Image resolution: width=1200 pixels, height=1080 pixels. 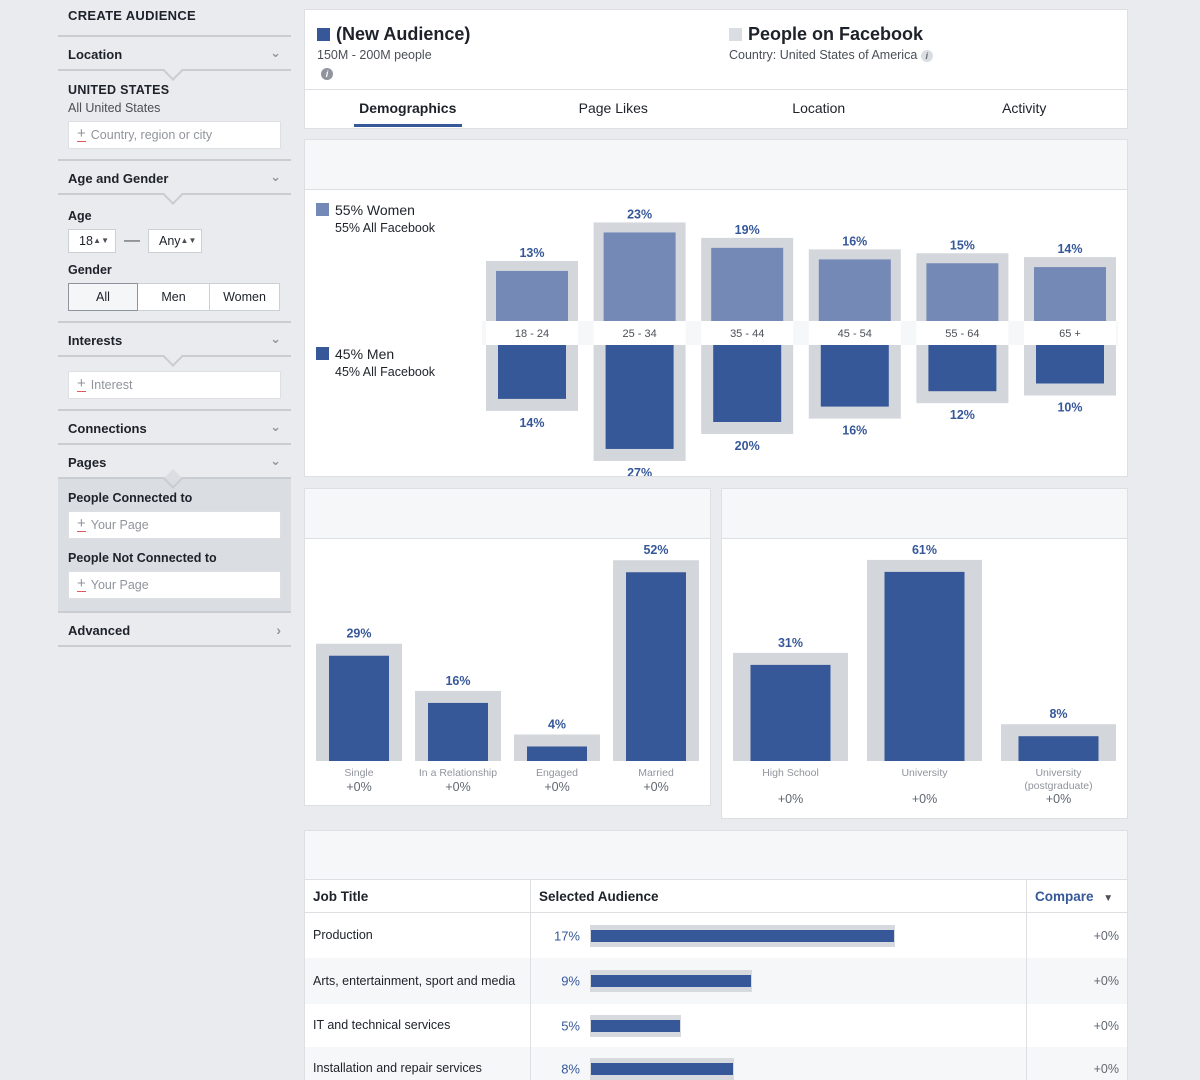 What do you see at coordinates (614, 109) in the screenshot?
I see `tab-page-likes: Page Likes` at bounding box center [614, 109].